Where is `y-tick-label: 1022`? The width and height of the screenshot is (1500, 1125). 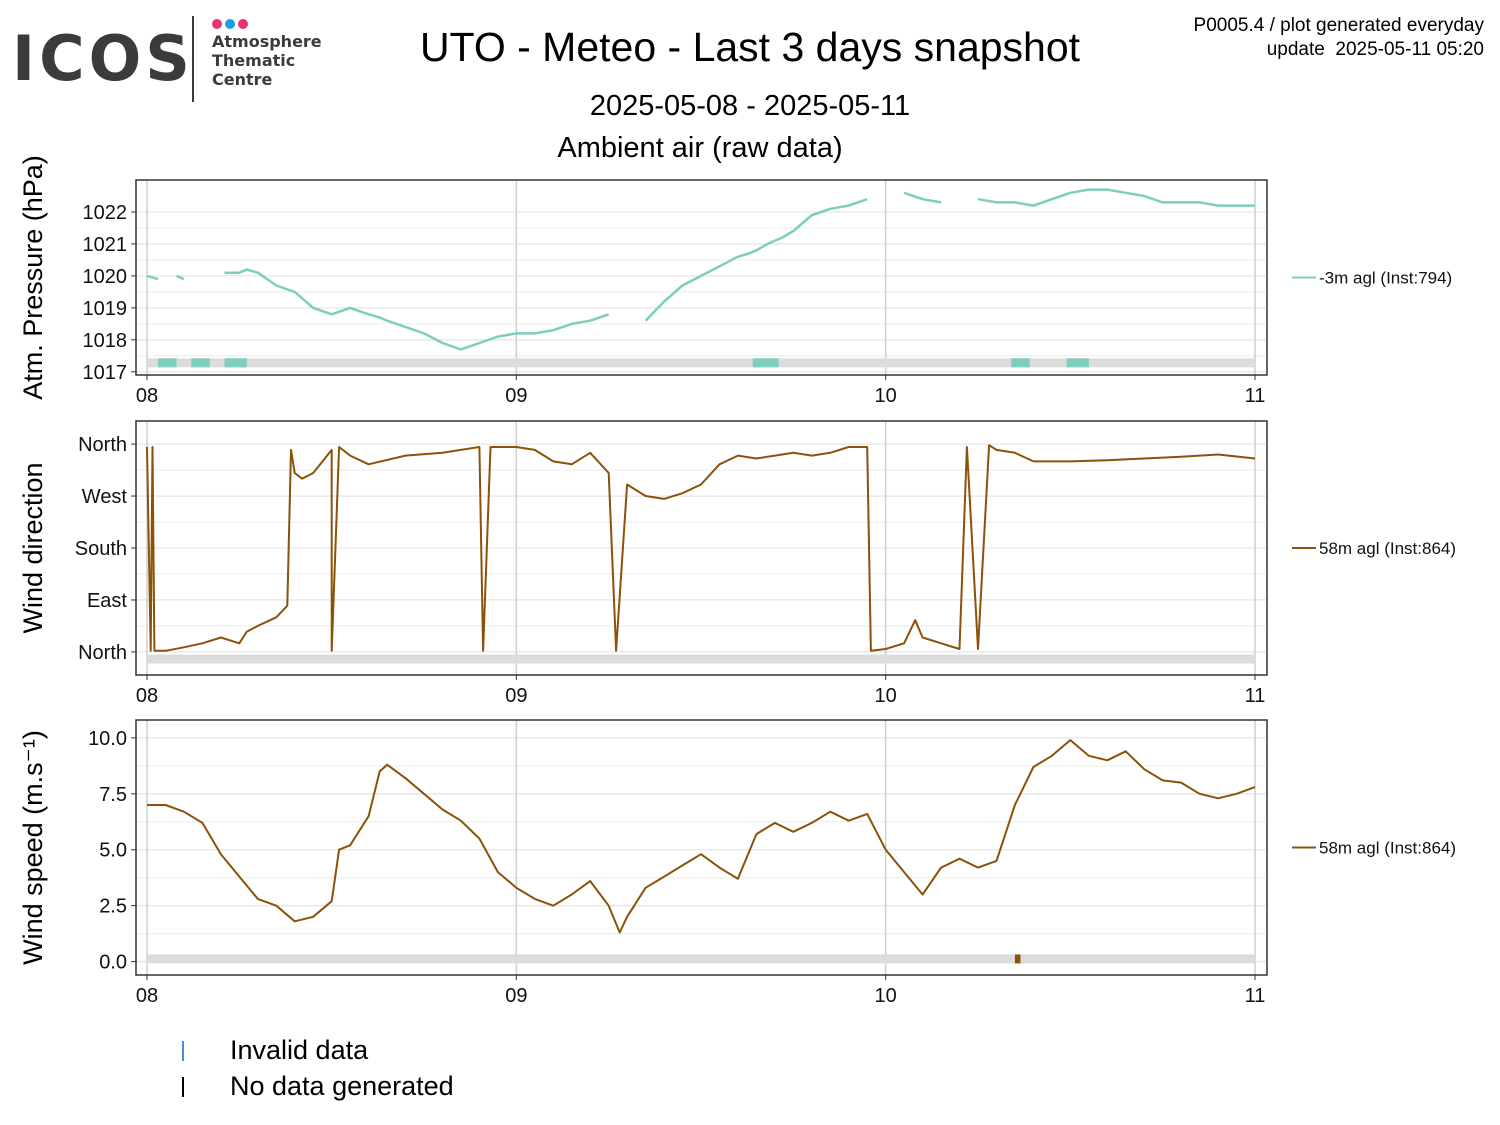 y-tick-label: 1022 is located at coordinates (105, 213).